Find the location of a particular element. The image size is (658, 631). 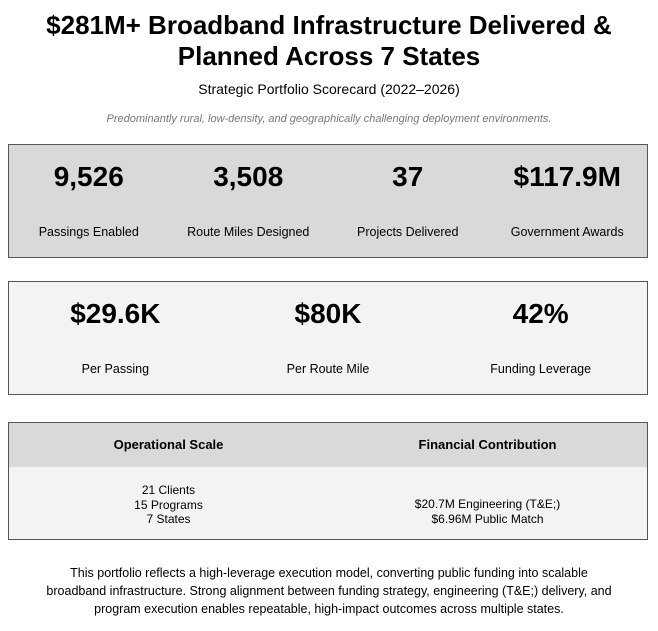

financial-contribution-header: Financial Contribution is located at coordinates (487, 444).